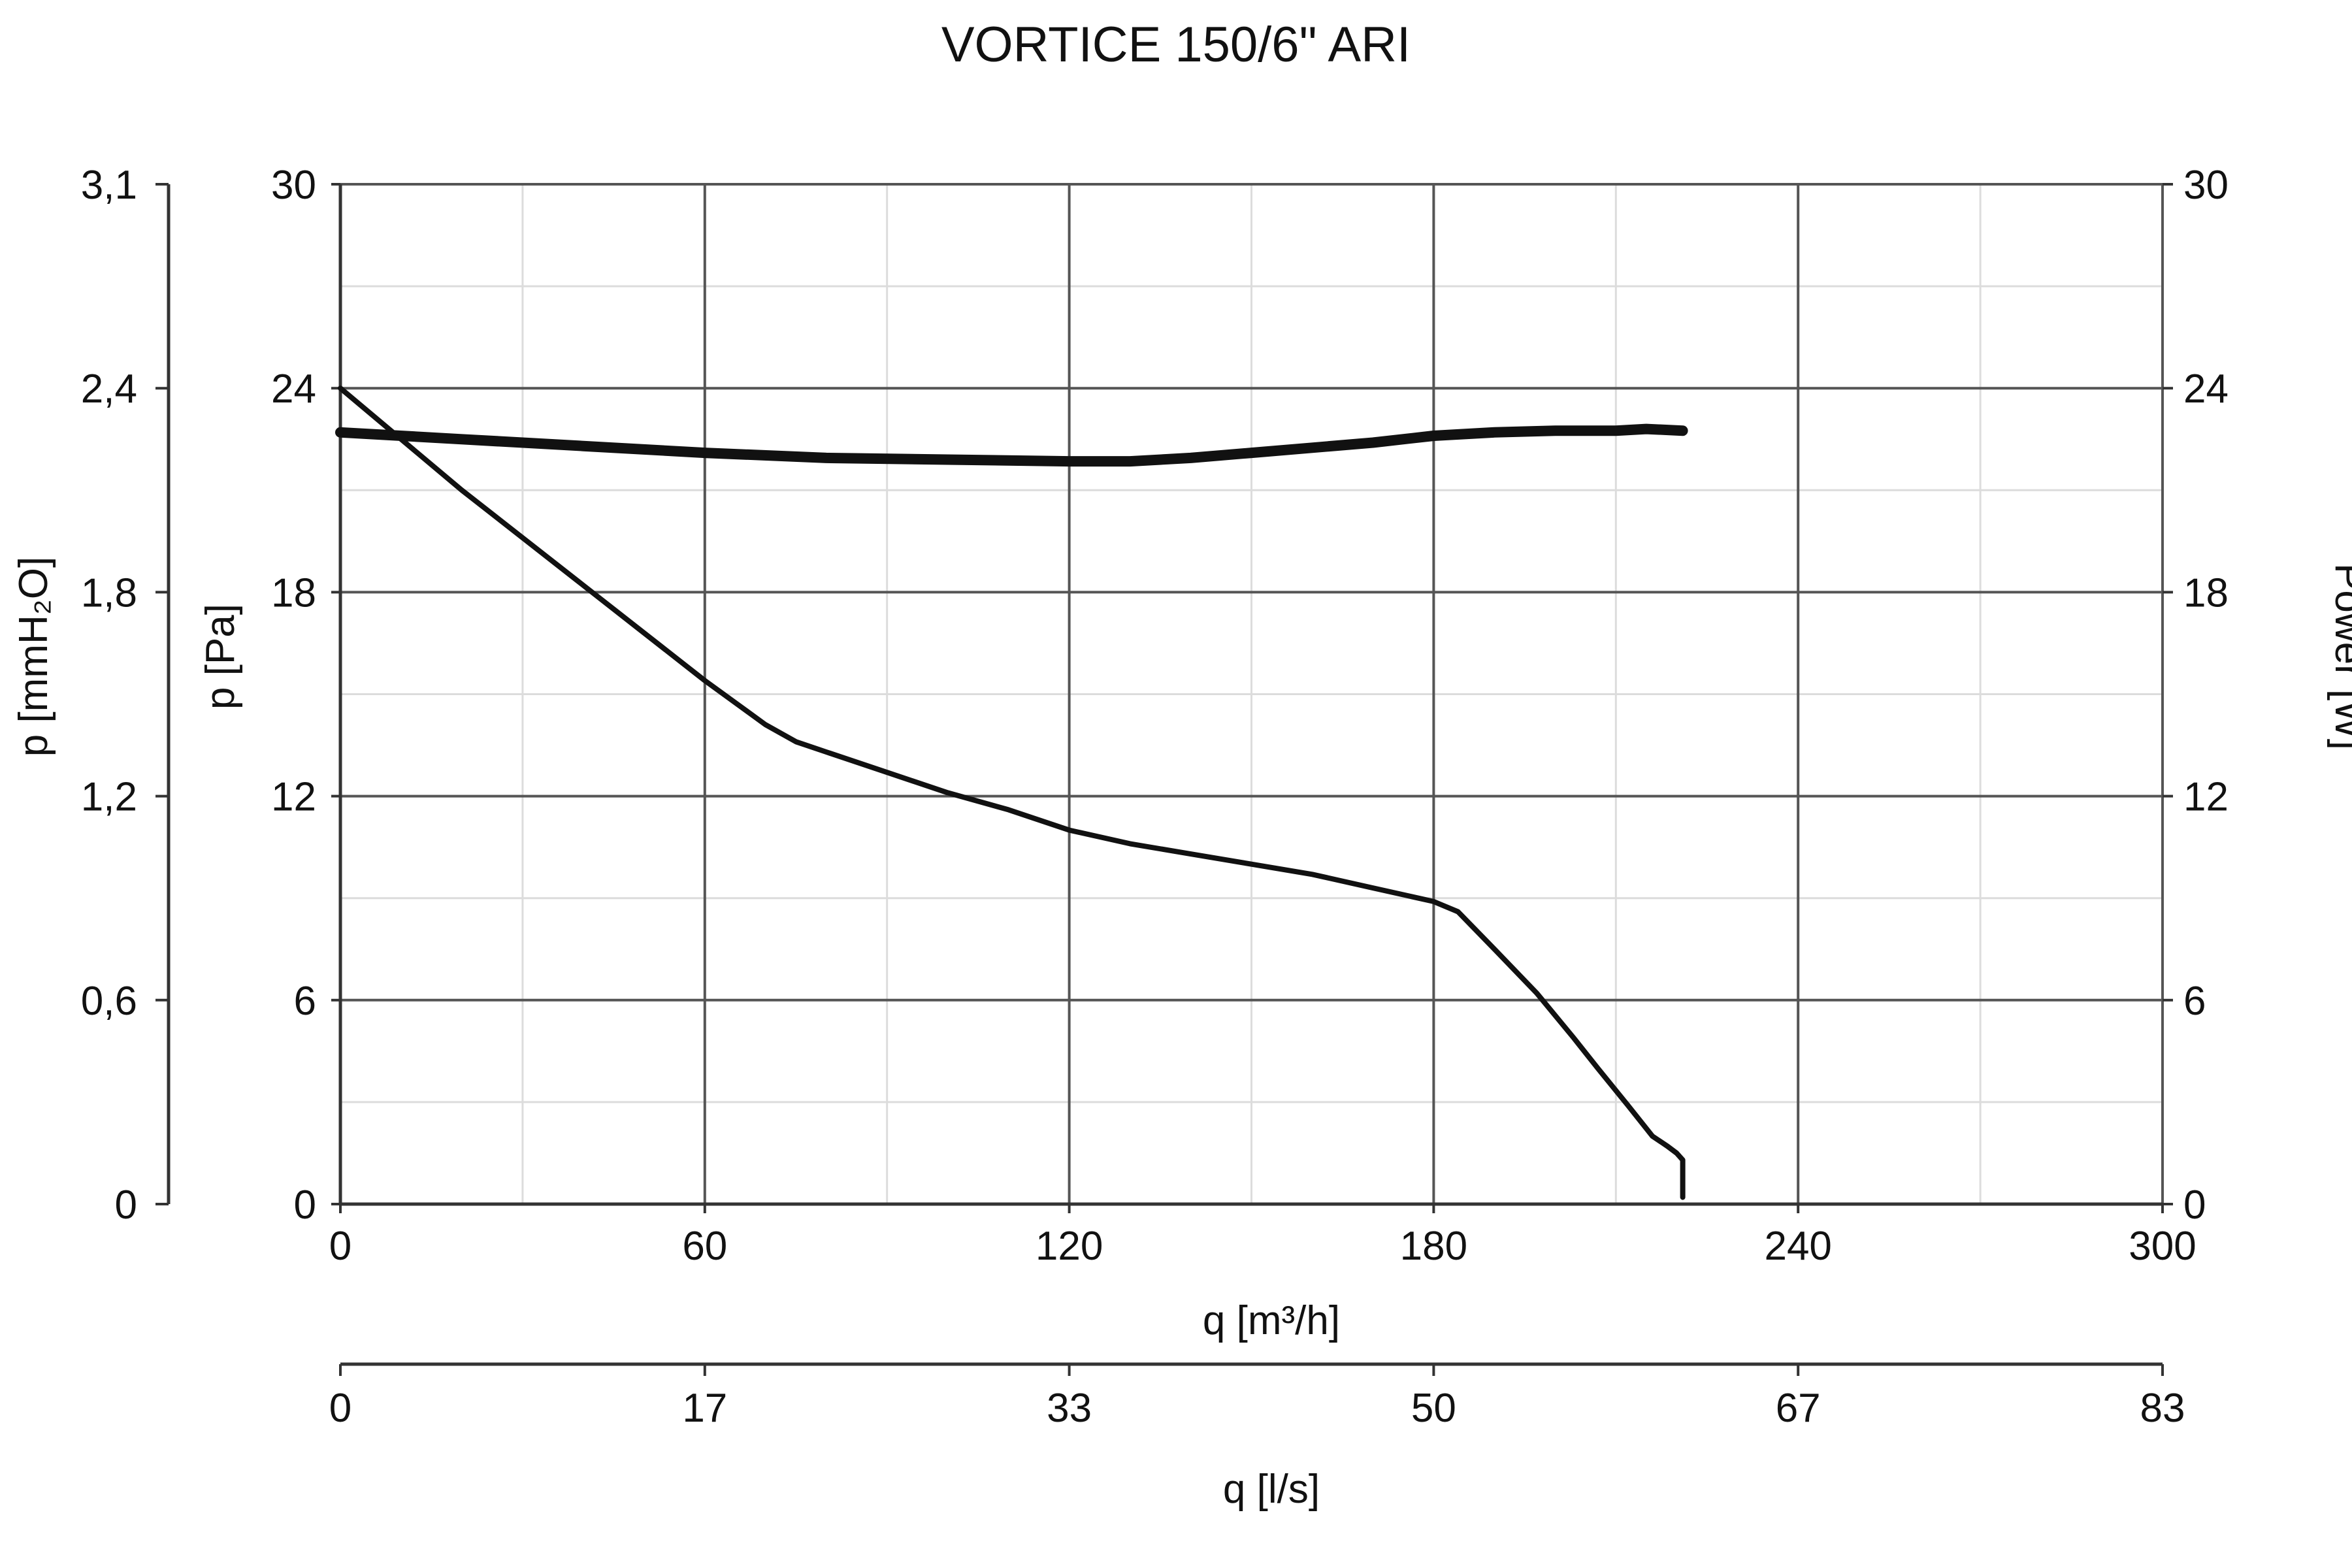  I want to click on x2-tick-label: 0, so click(340, 1408).